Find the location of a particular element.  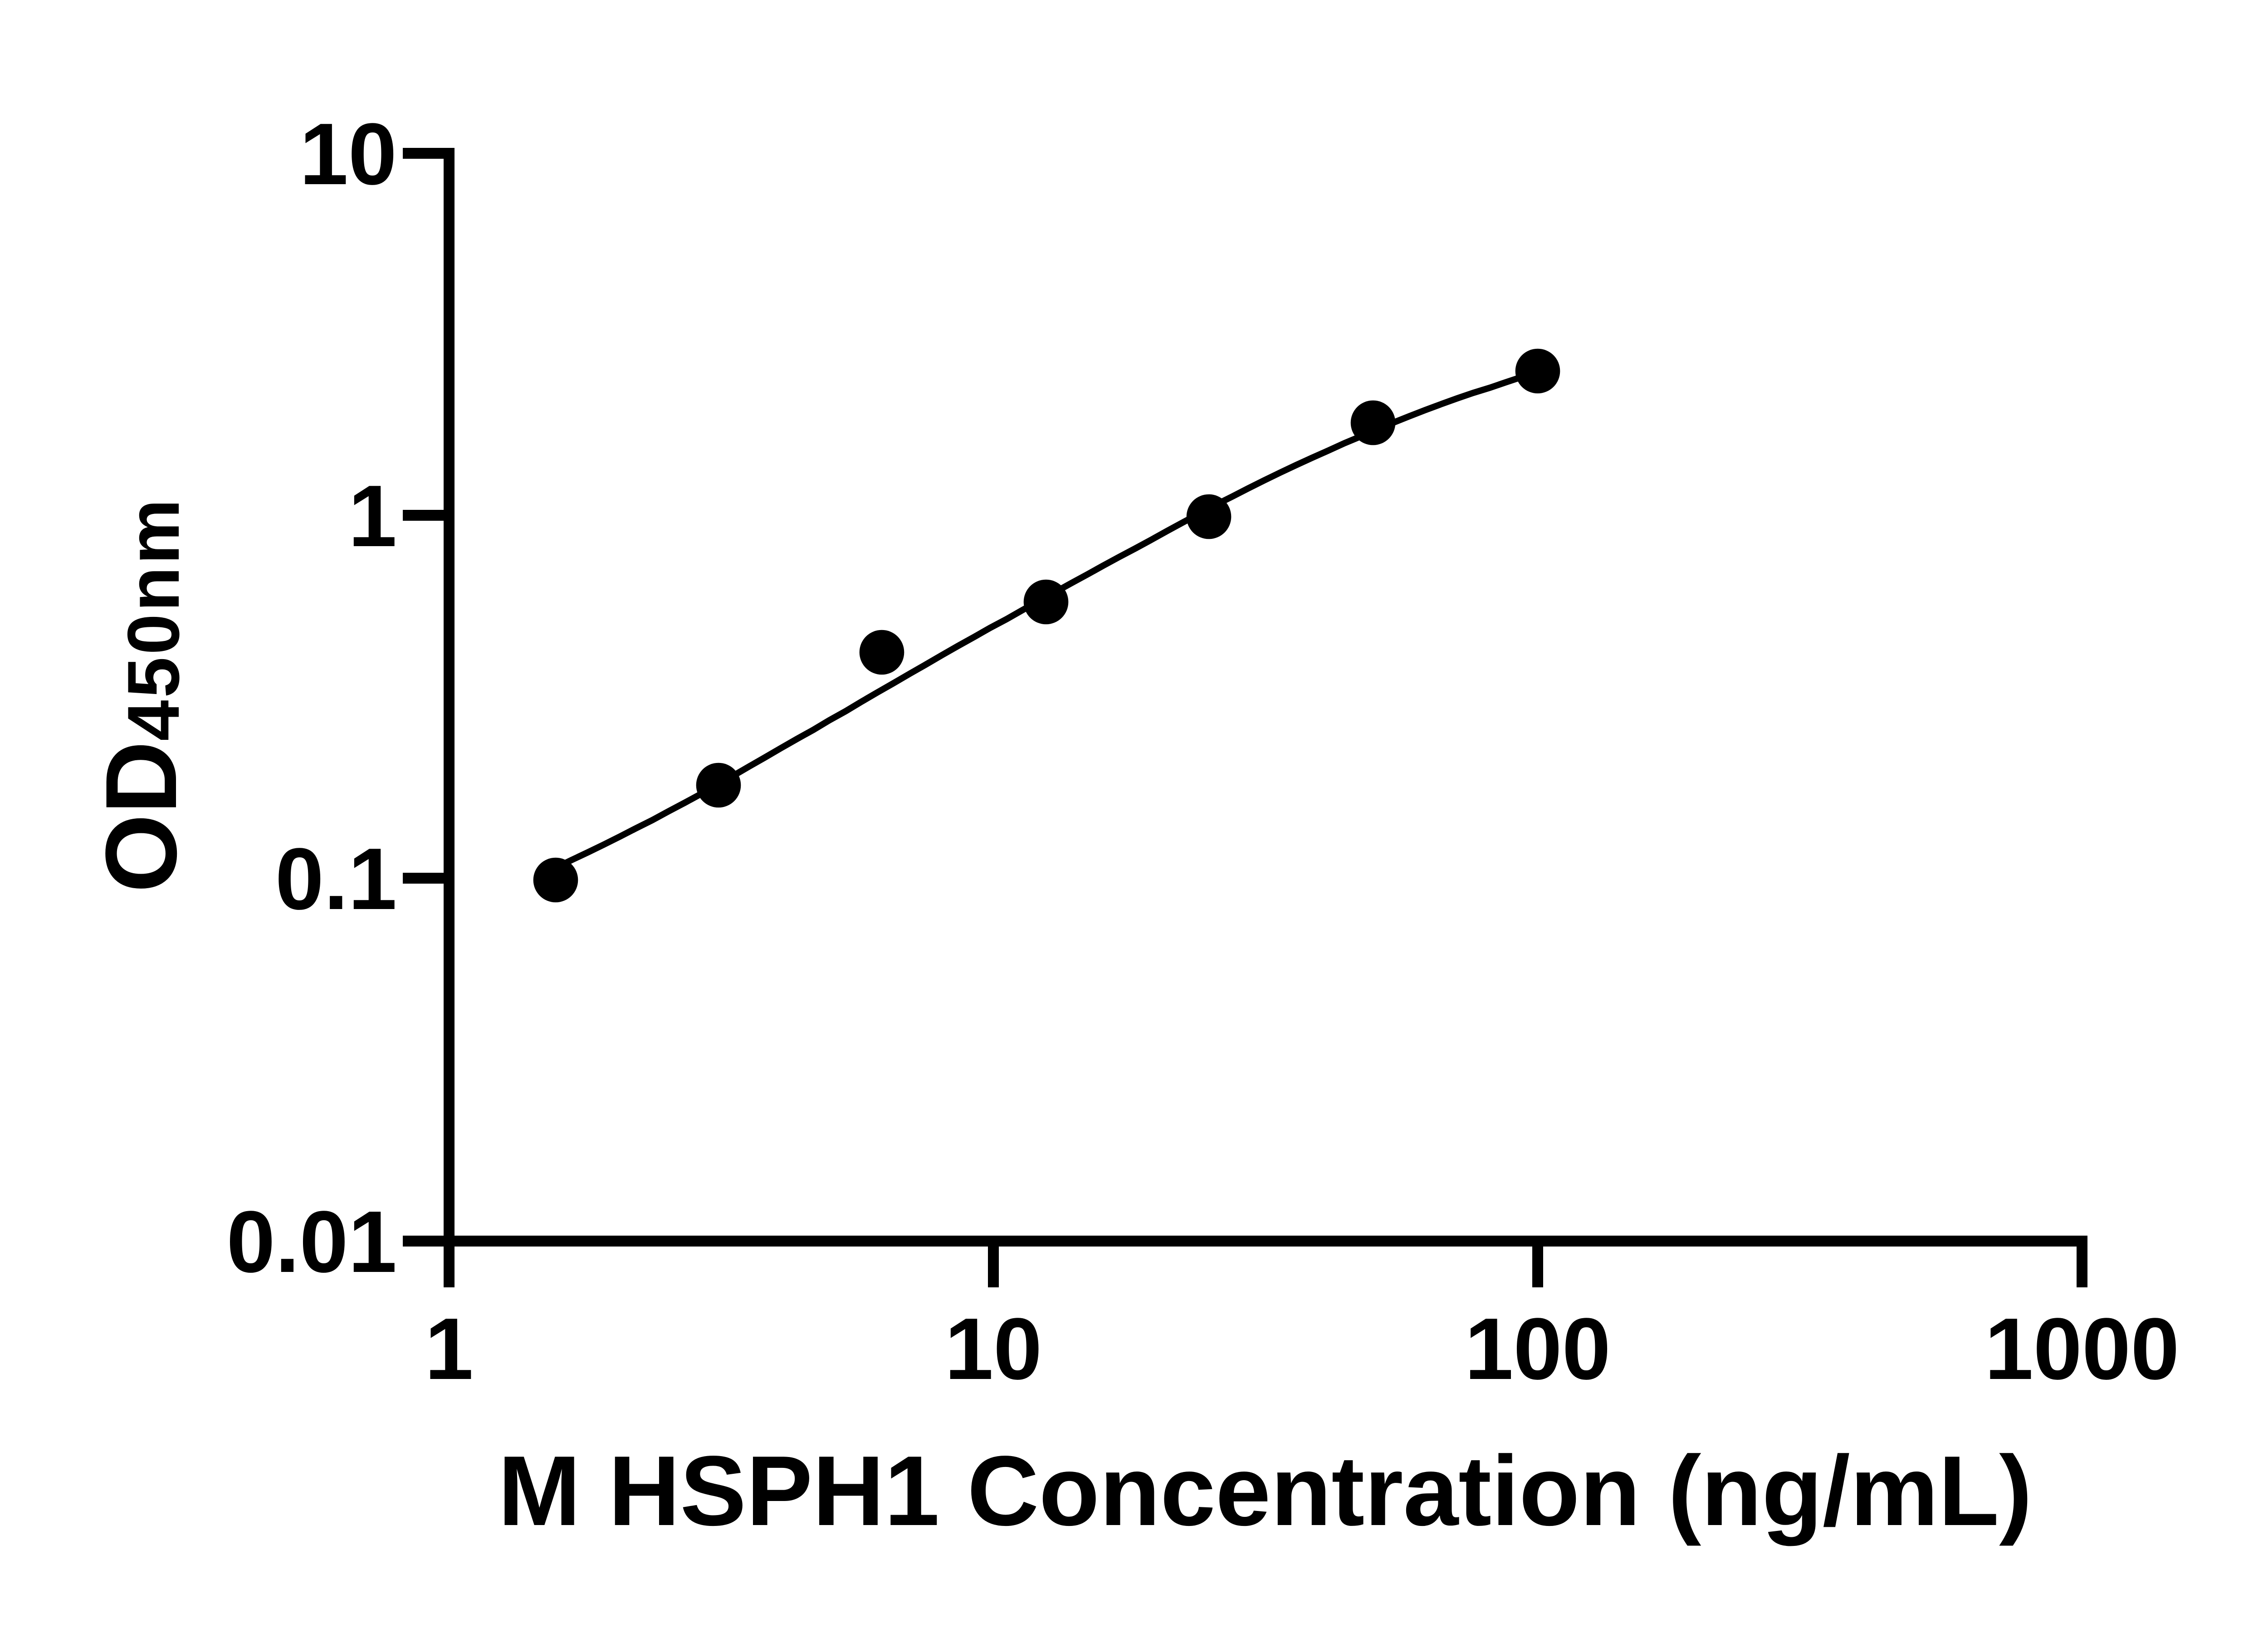

svg-text: 1000 is located at coordinates (2081, 1349).